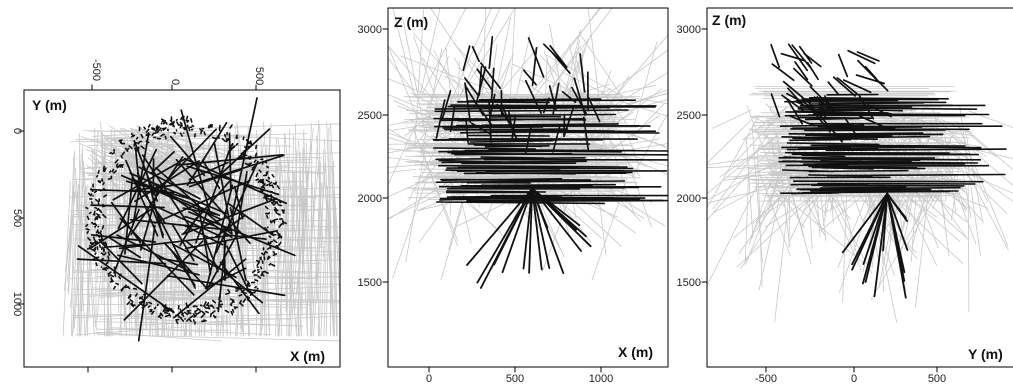  What do you see at coordinates (689, 30) in the screenshot?
I see `y-tick-label: 3000` at bounding box center [689, 30].